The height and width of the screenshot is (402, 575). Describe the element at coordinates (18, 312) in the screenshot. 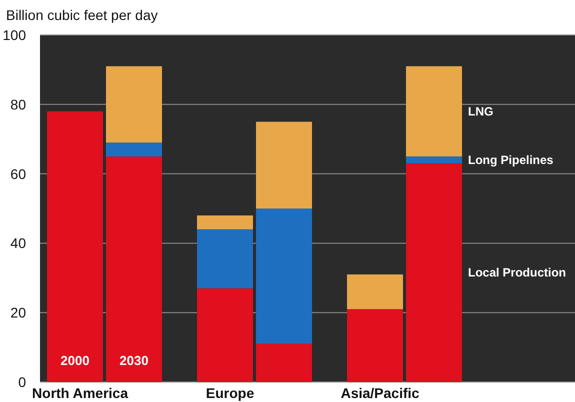

I see `y-tick-label: 20` at that location.